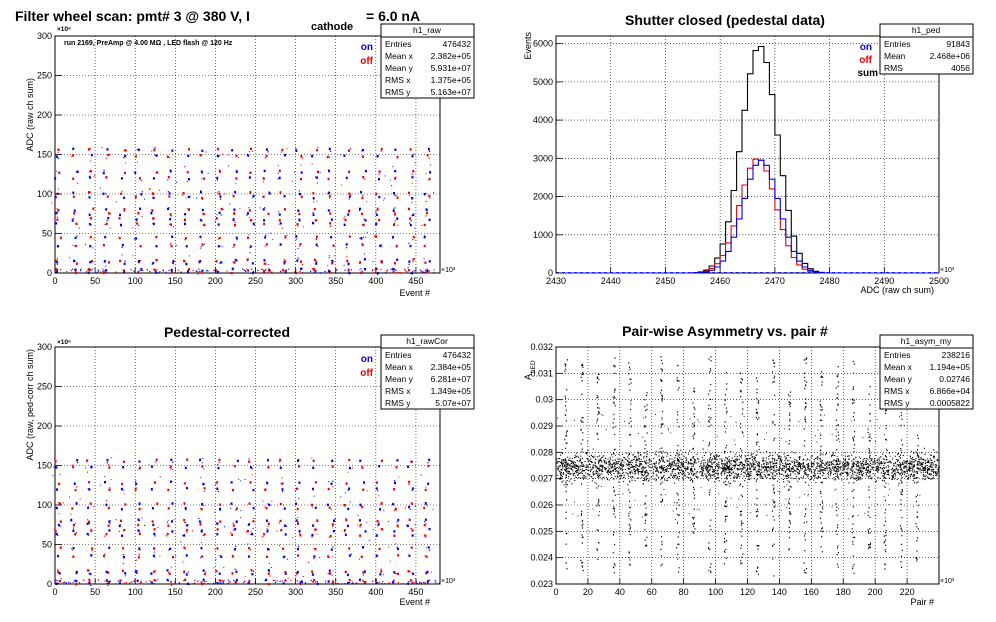 This screenshot has width=996, height=622. Describe the element at coordinates (54, 592) in the screenshot. I see `x-tick-label: 0` at that location.